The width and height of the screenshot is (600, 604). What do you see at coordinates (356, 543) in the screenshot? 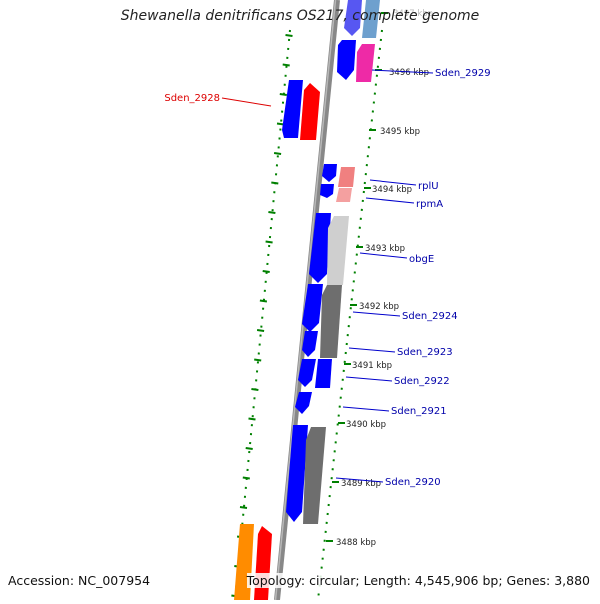
I see `tick-label: 3488 kbp` at bounding box center [356, 543].